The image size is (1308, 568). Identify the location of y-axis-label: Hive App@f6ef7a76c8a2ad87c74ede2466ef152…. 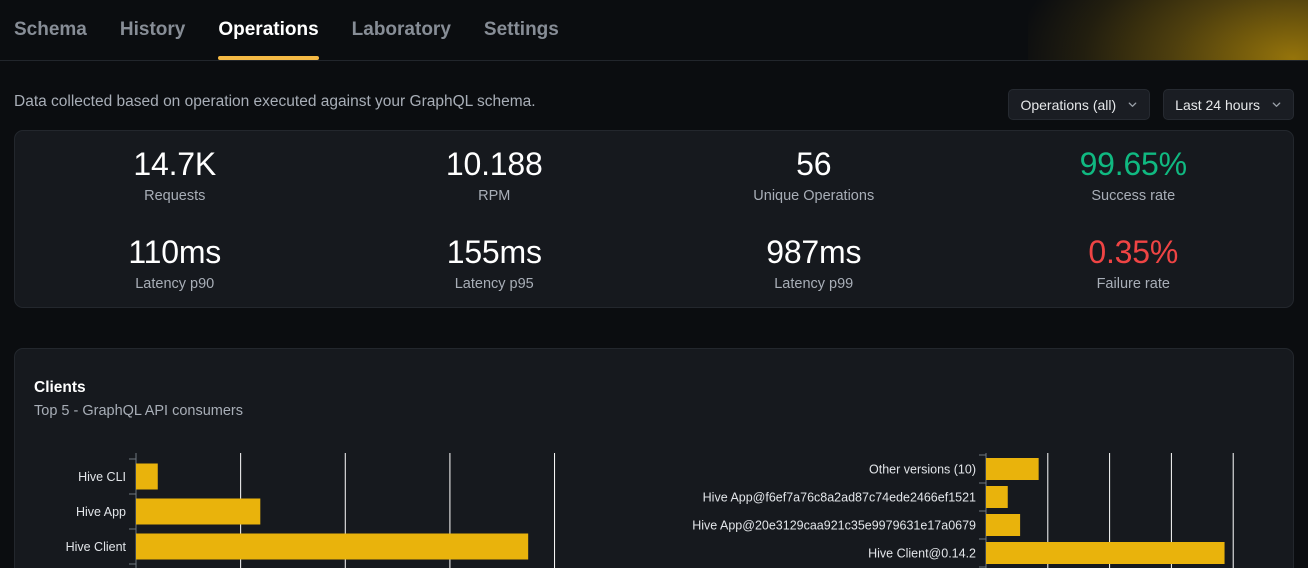
(839, 498).